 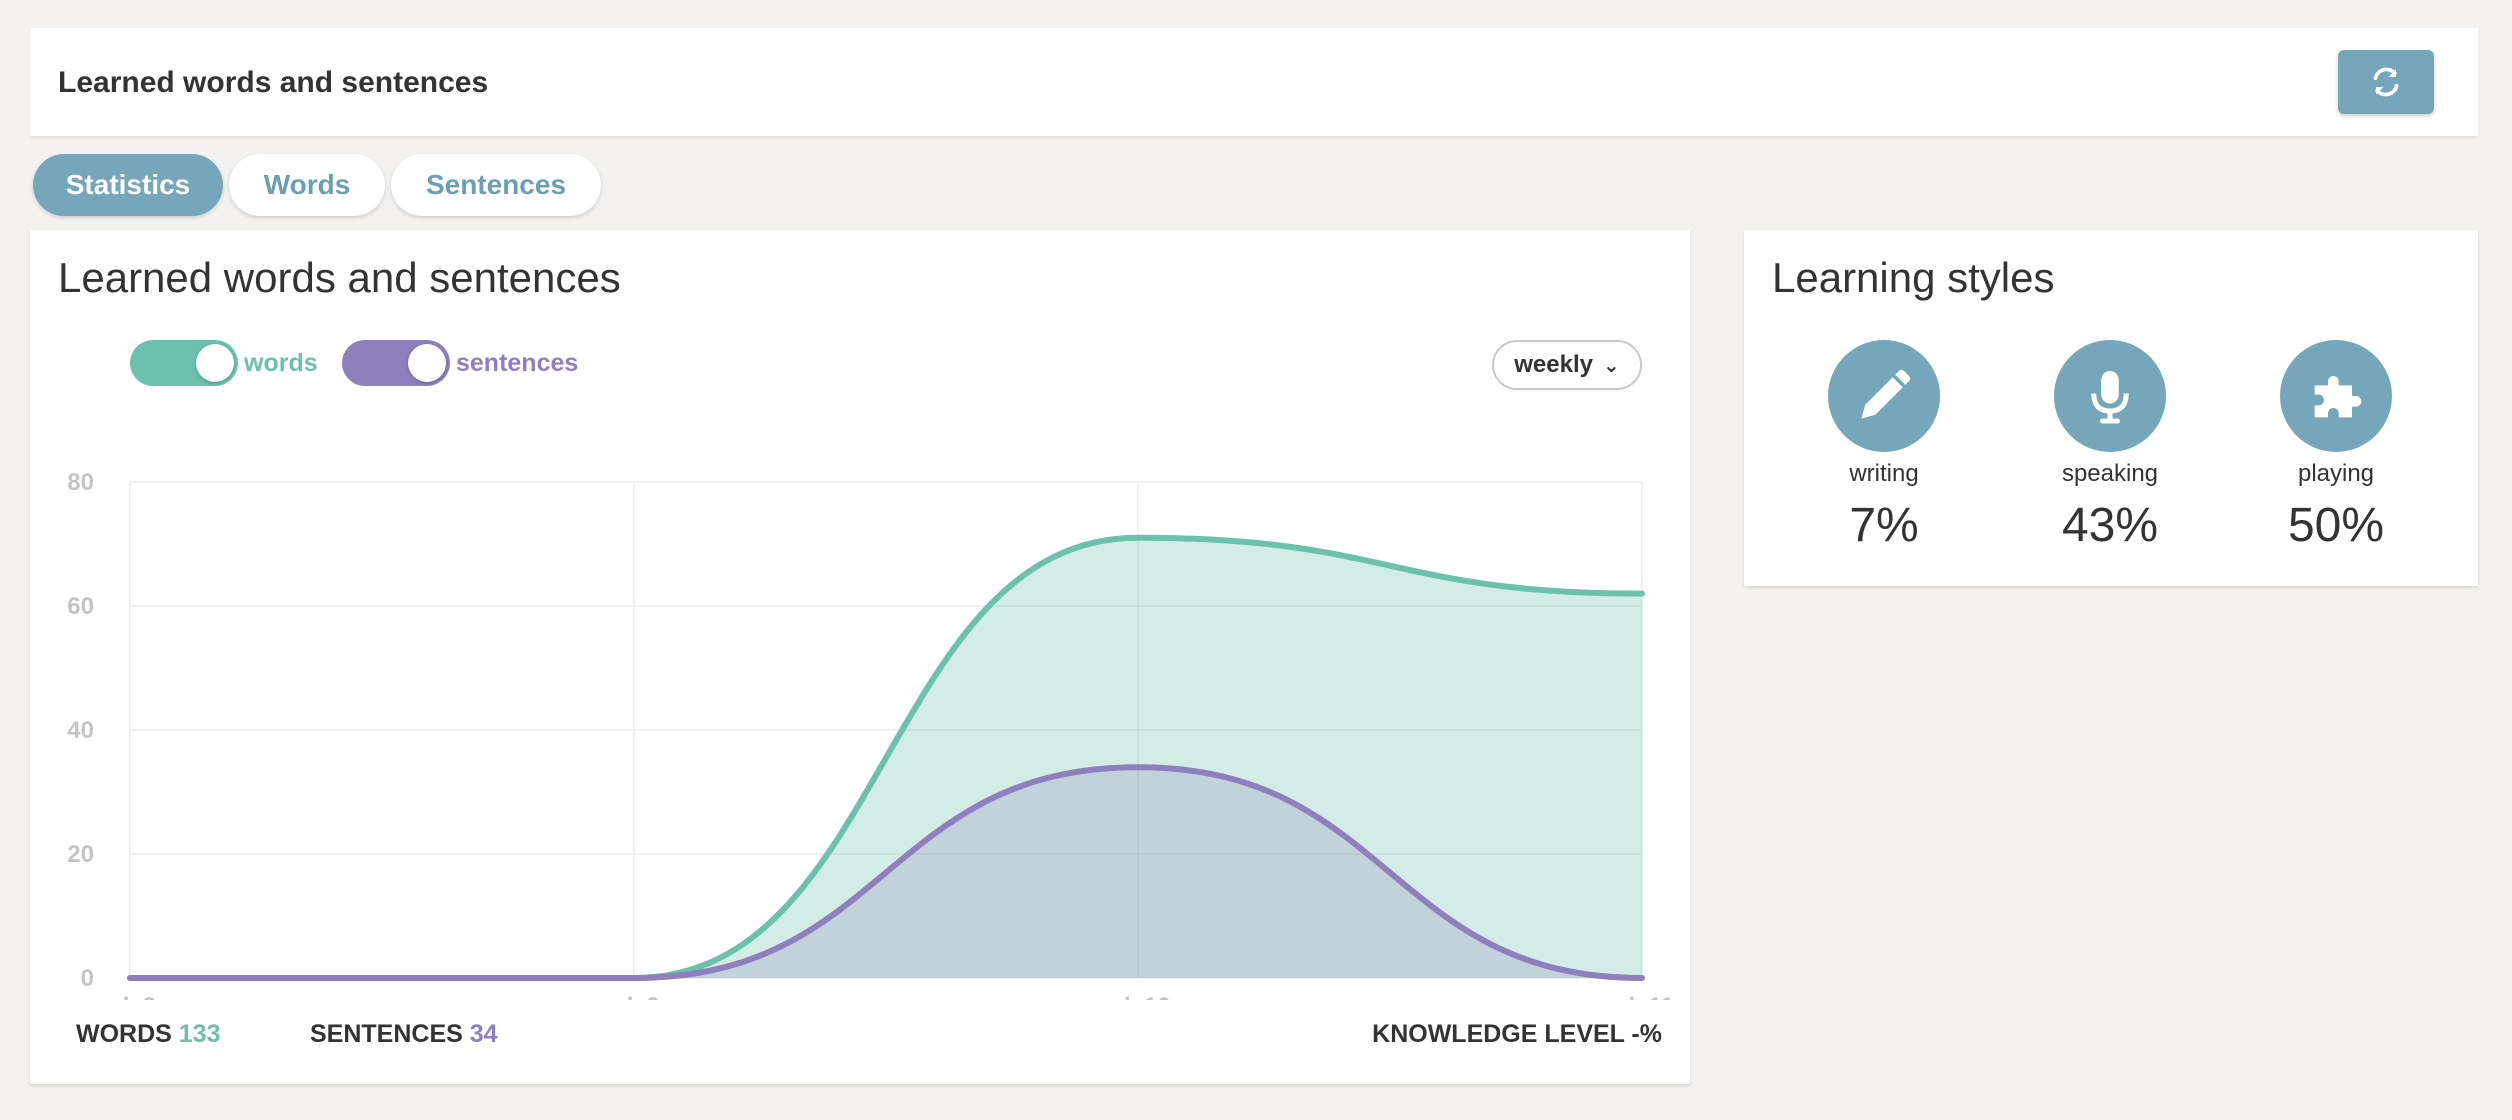 I want to click on sentences-total: SENTENCES 34, so click(x=404, y=1034).